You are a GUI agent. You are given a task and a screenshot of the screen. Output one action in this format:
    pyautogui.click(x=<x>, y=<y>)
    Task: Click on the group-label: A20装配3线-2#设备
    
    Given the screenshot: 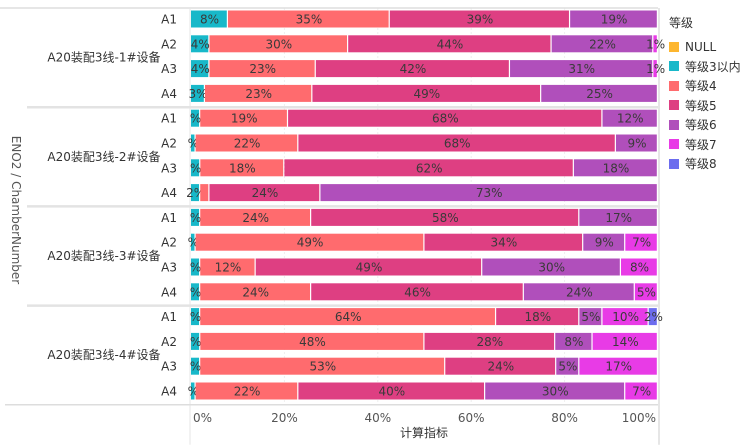 What is the action you would take?
    pyautogui.click(x=103, y=157)
    